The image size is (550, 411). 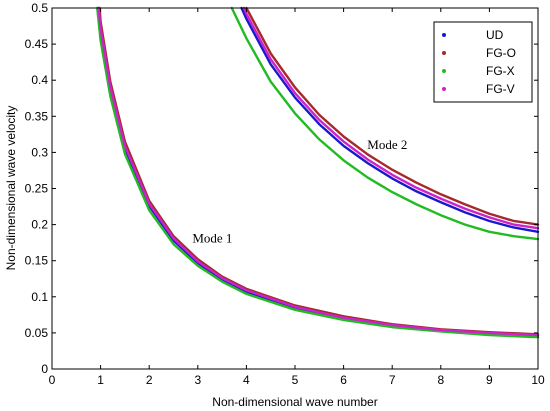 What do you see at coordinates (44, 369) in the screenshot?
I see `y-tick-label: 0` at bounding box center [44, 369].